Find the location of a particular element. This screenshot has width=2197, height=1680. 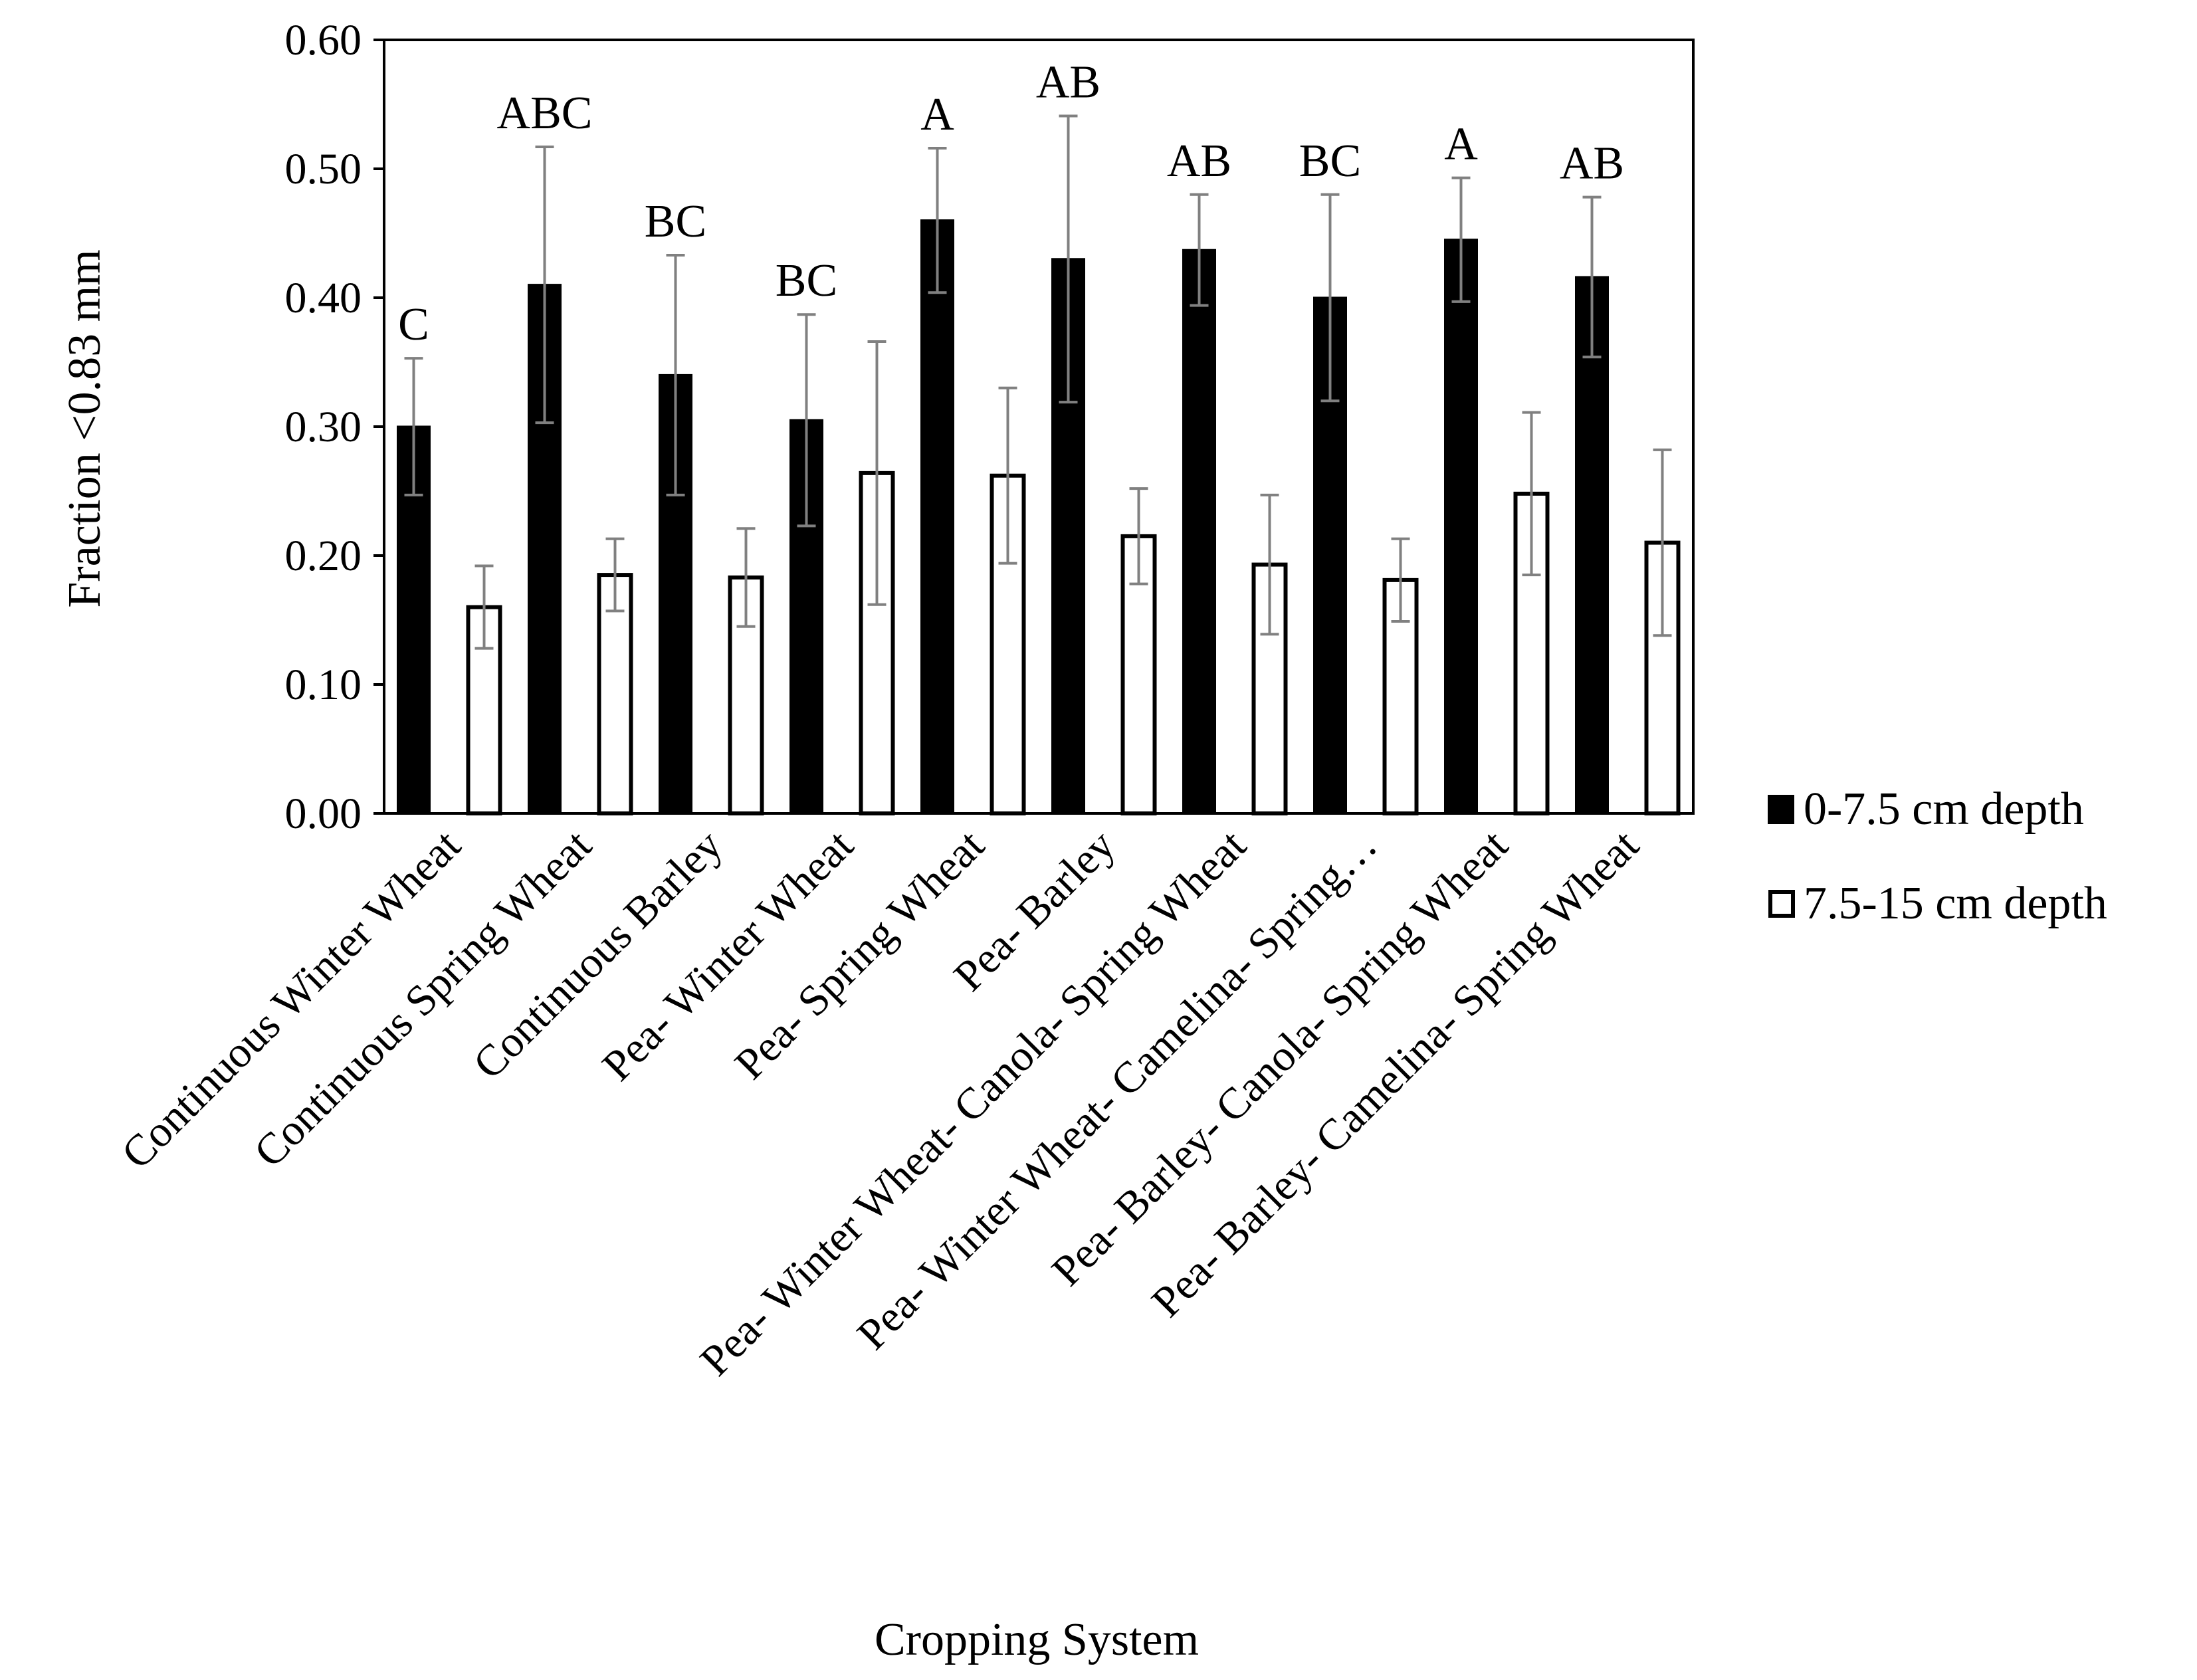

y-tick-label: 0.60 is located at coordinates (323, 40).